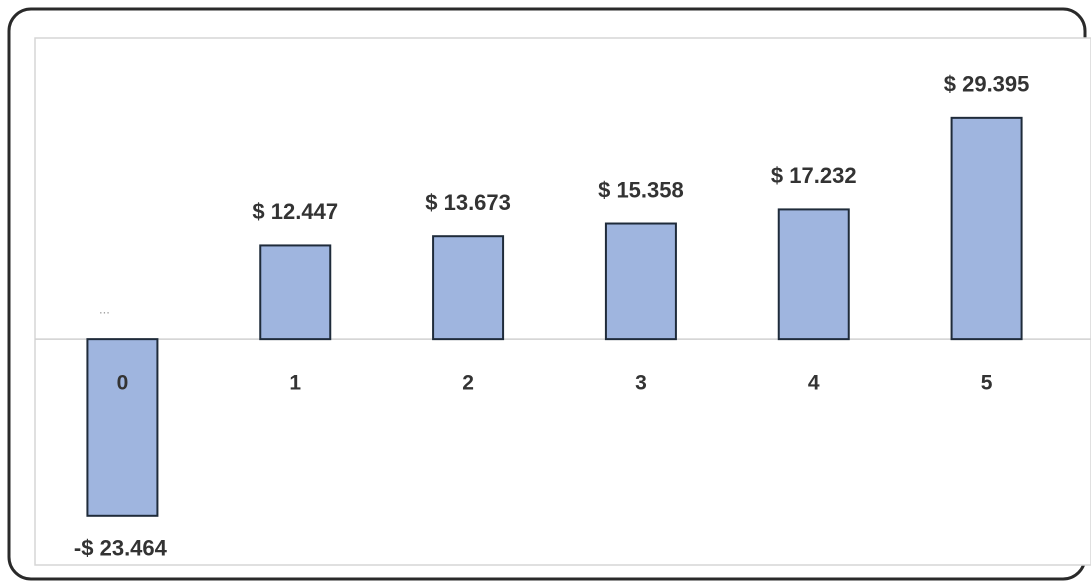  What do you see at coordinates (987, 84) in the screenshot?
I see `data-label: $ 29.395` at bounding box center [987, 84].